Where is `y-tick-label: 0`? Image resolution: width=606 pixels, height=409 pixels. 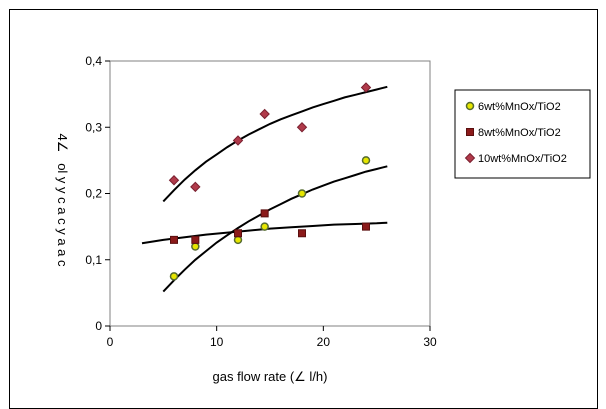
y-tick-label: 0 is located at coordinates (98, 326).